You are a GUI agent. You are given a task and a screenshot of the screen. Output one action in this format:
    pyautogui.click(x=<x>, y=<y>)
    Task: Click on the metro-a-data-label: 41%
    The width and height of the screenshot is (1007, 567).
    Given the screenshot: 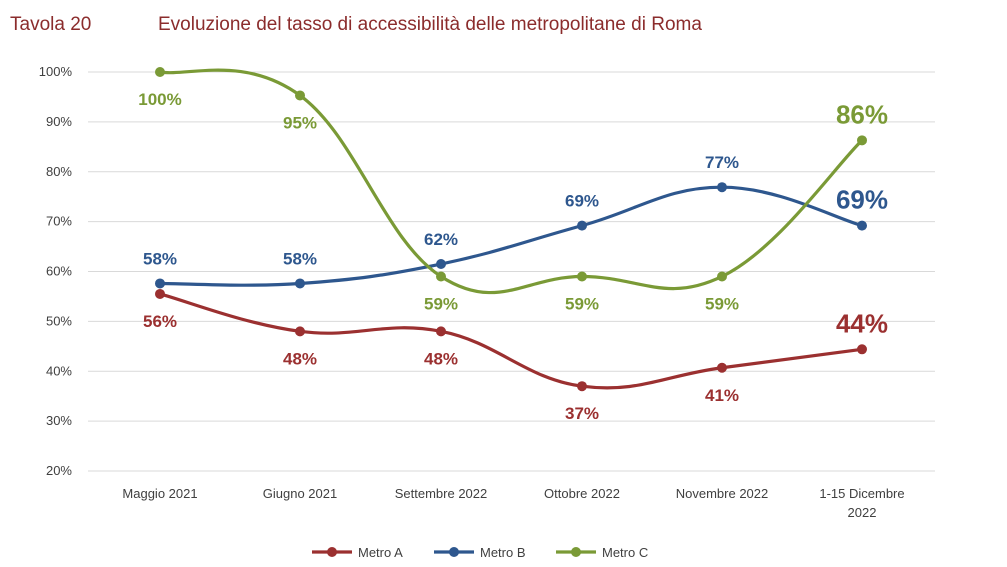 What is the action you would take?
    pyautogui.click(x=722, y=395)
    